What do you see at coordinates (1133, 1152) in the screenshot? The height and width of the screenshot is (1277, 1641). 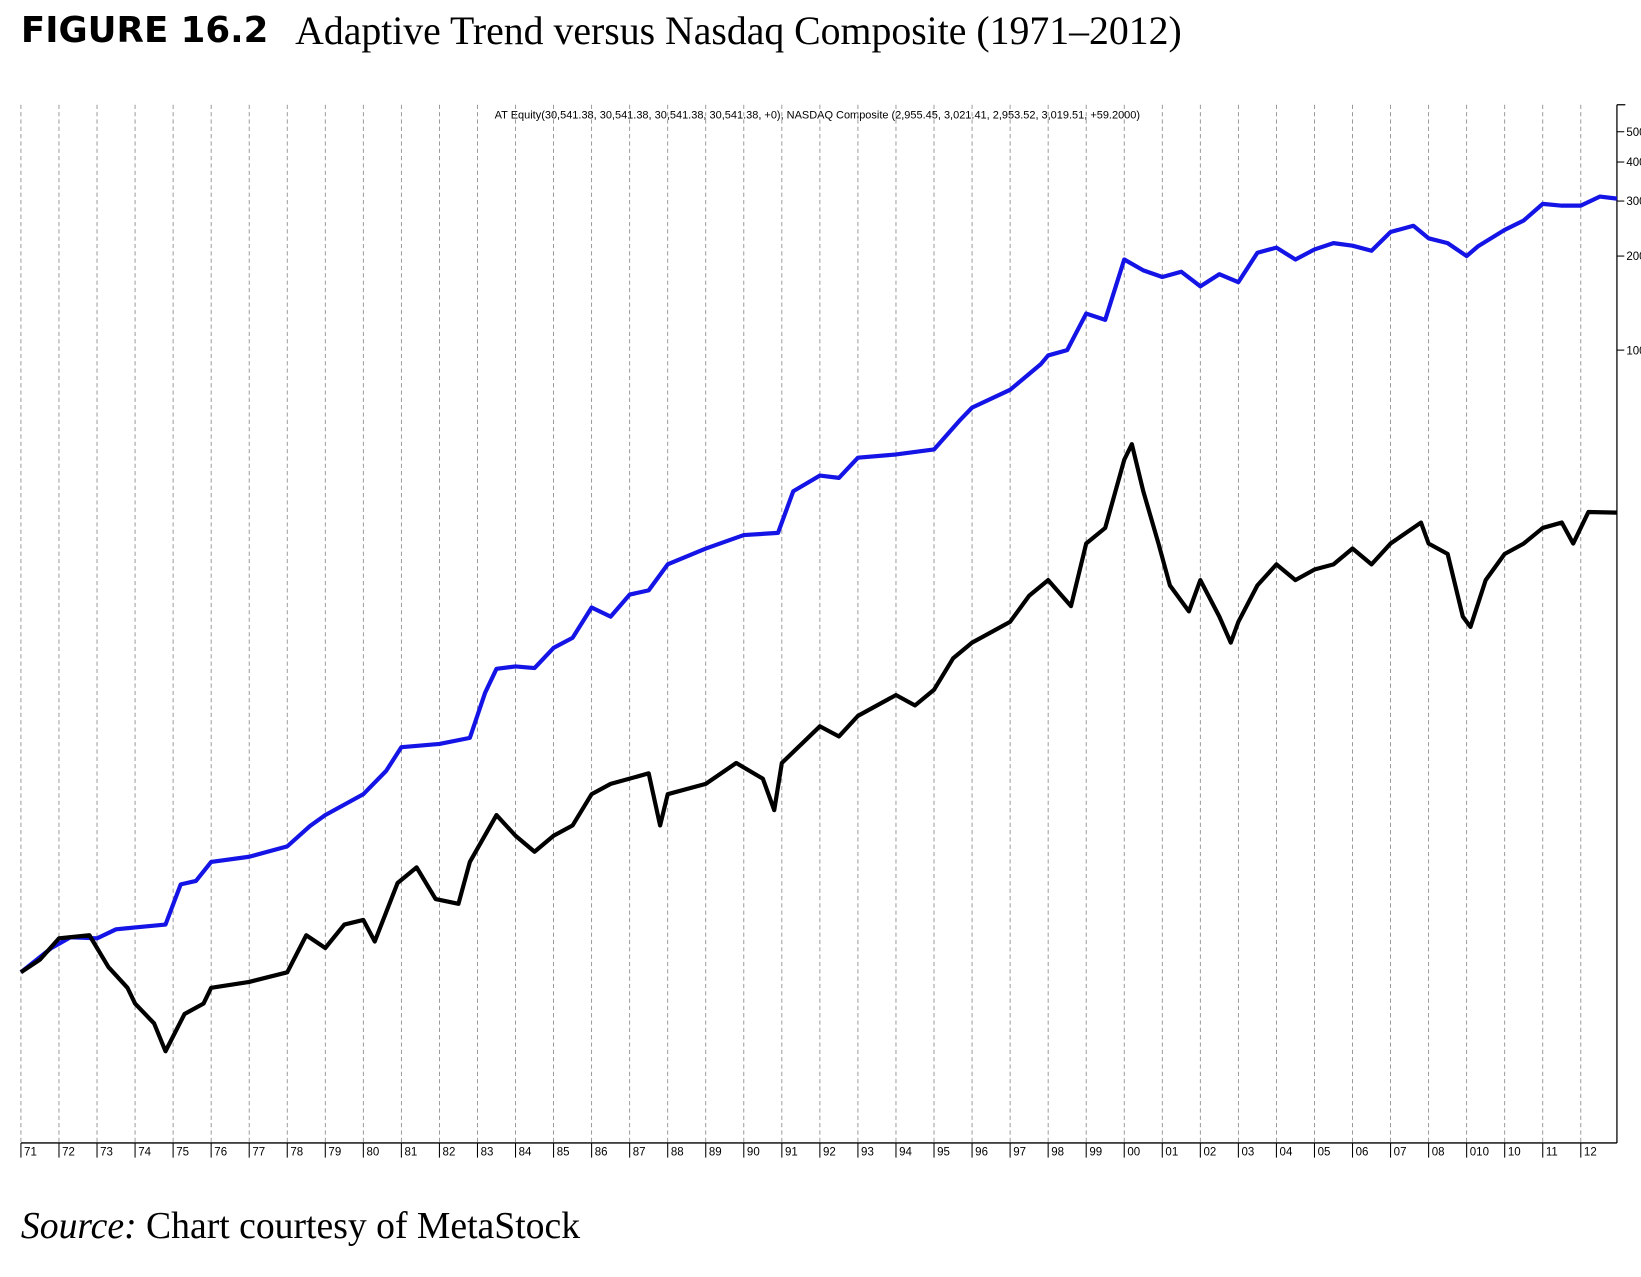 I see `x-tick-label: 00` at bounding box center [1133, 1152].